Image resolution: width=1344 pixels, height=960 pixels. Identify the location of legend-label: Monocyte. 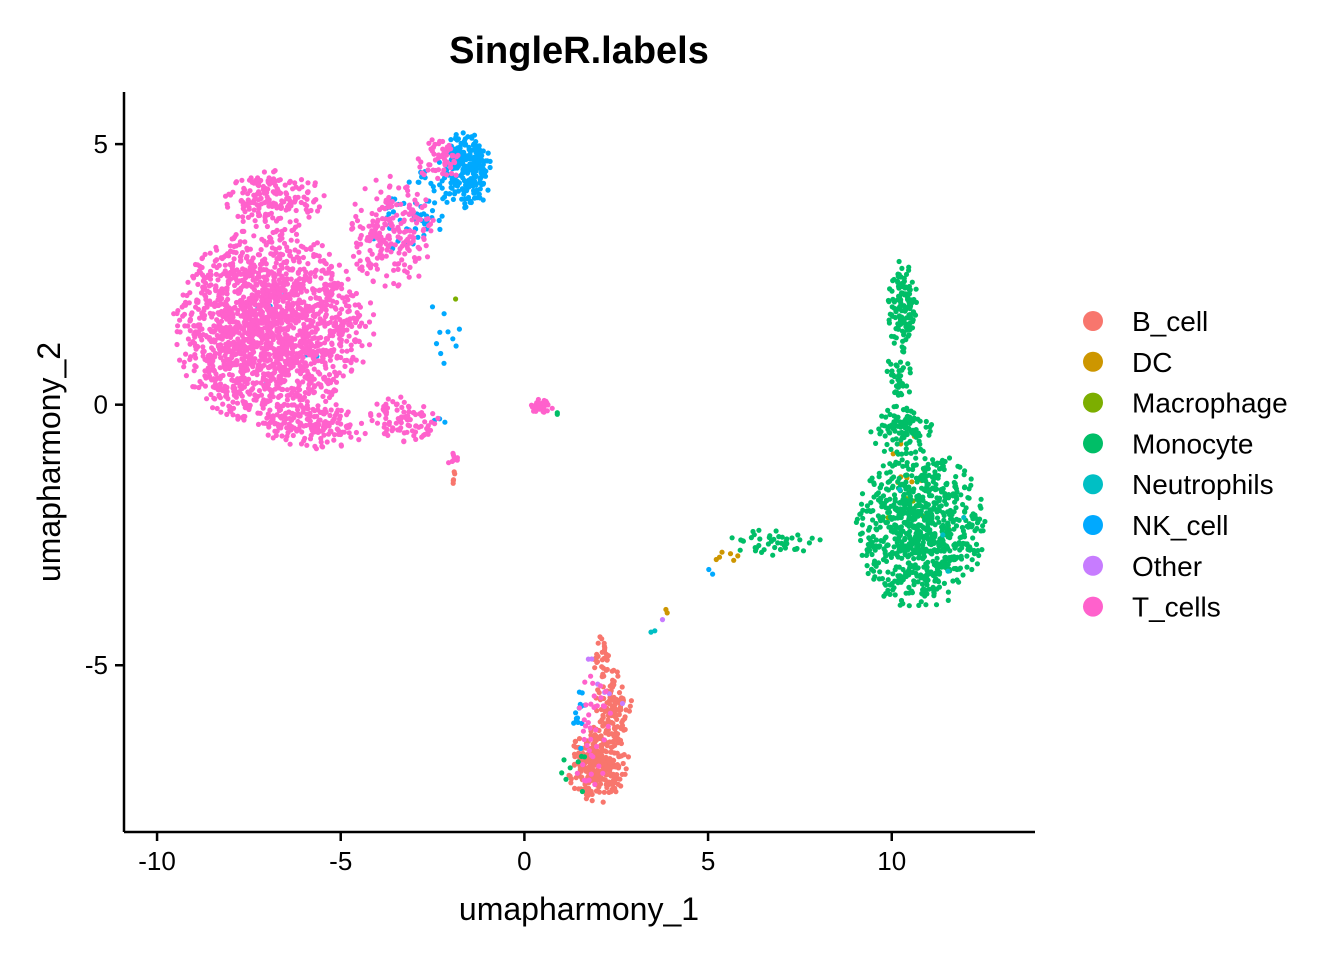
(1192, 443).